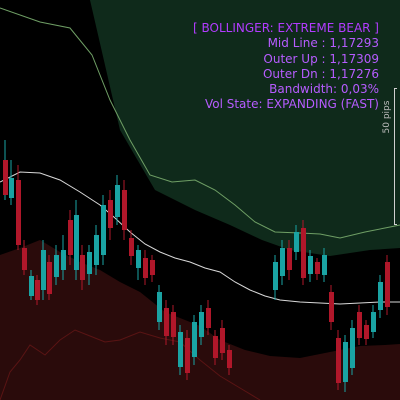 The width and height of the screenshot is (400, 400). I want to click on vol-state-value: Vol State: EXPANDING (FAST), so click(291, 104).